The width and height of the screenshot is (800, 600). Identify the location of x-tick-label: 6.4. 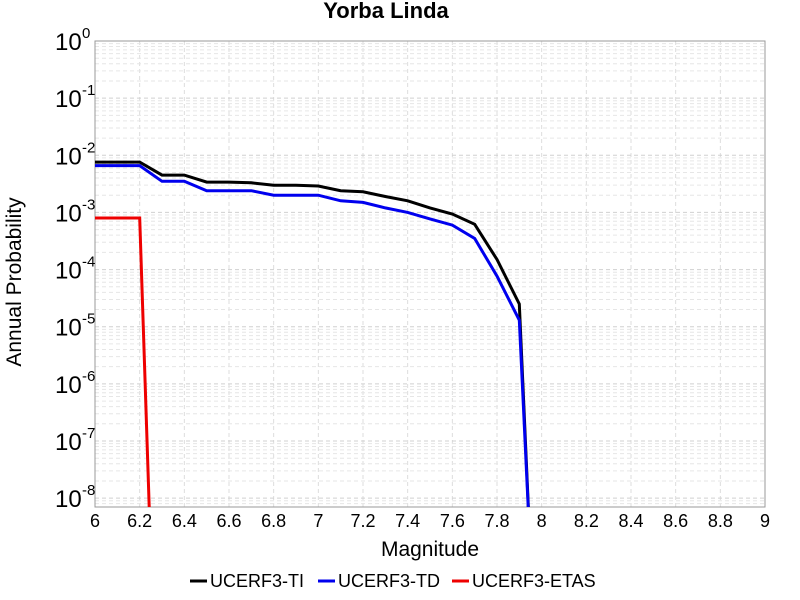
(184, 521).